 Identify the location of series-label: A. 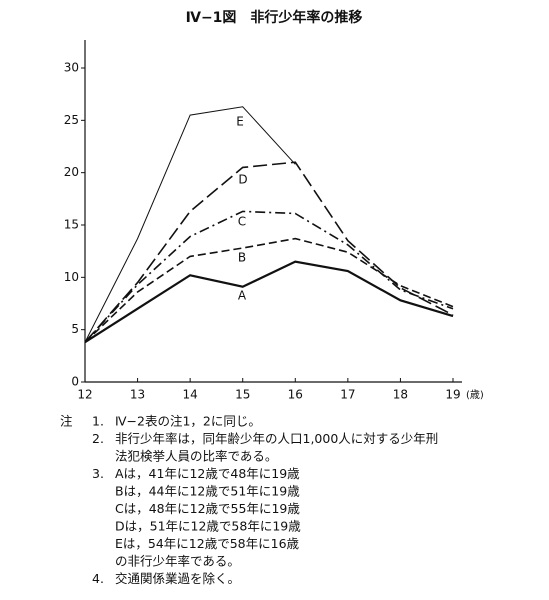
(242, 296).